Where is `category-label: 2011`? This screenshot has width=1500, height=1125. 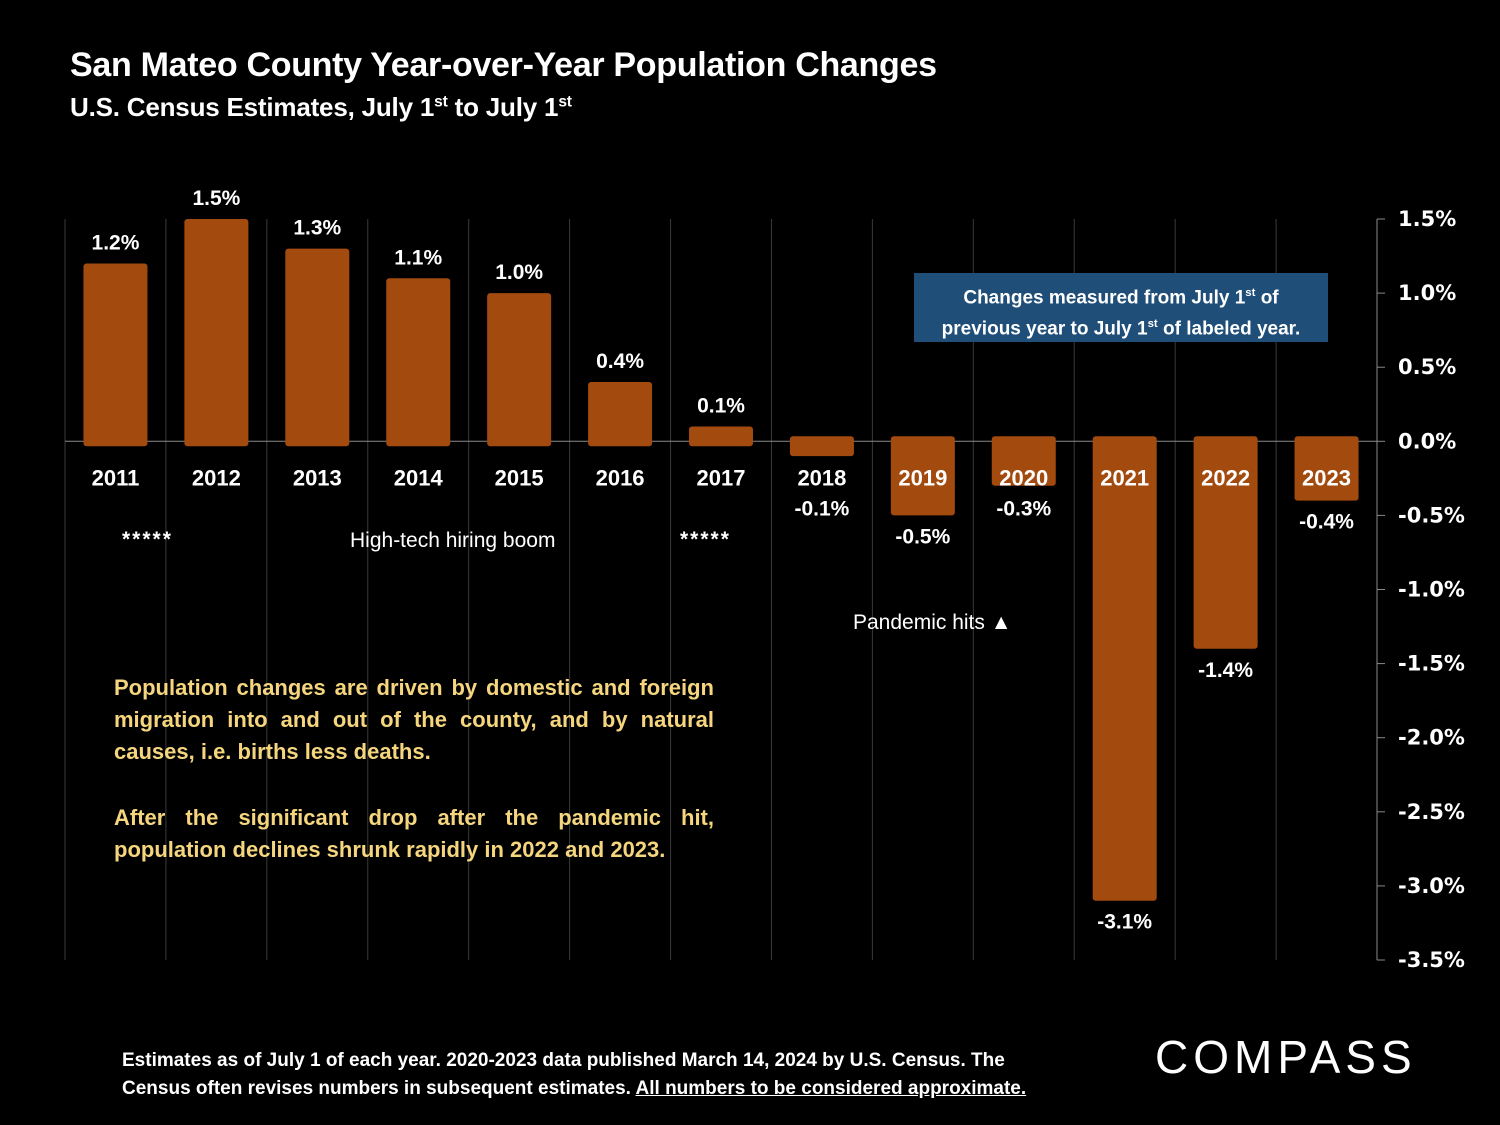 category-label: 2011 is located at coordinates (116, 477).